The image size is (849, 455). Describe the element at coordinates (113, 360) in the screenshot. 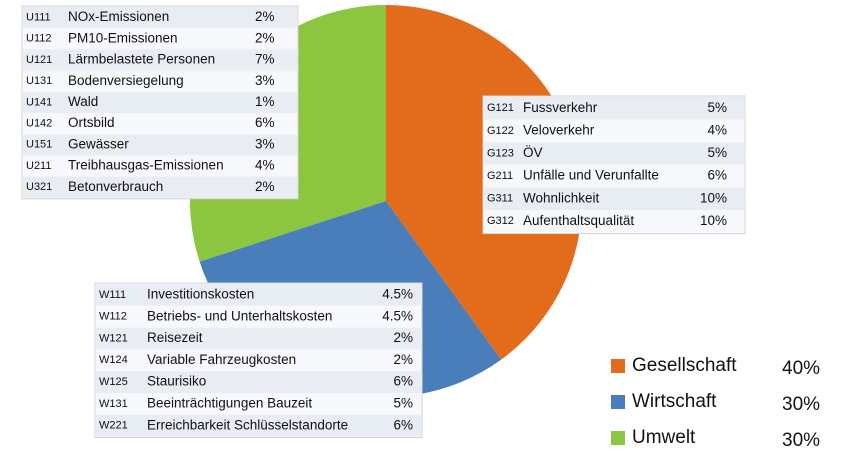

I see `row-code: W124` at that location.